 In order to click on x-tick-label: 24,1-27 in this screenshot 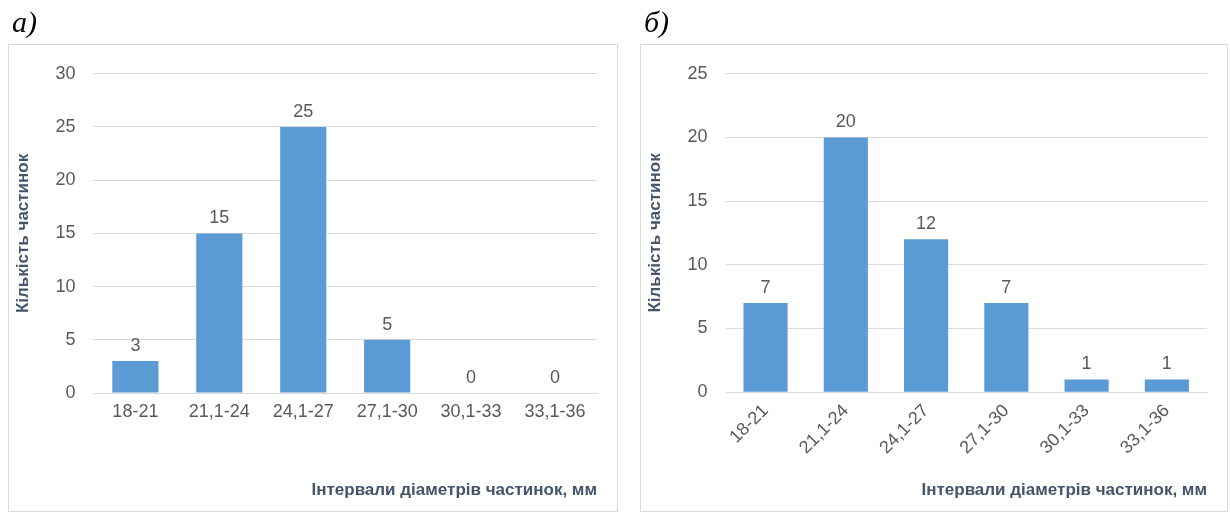, I will do `click(303, 410)`.